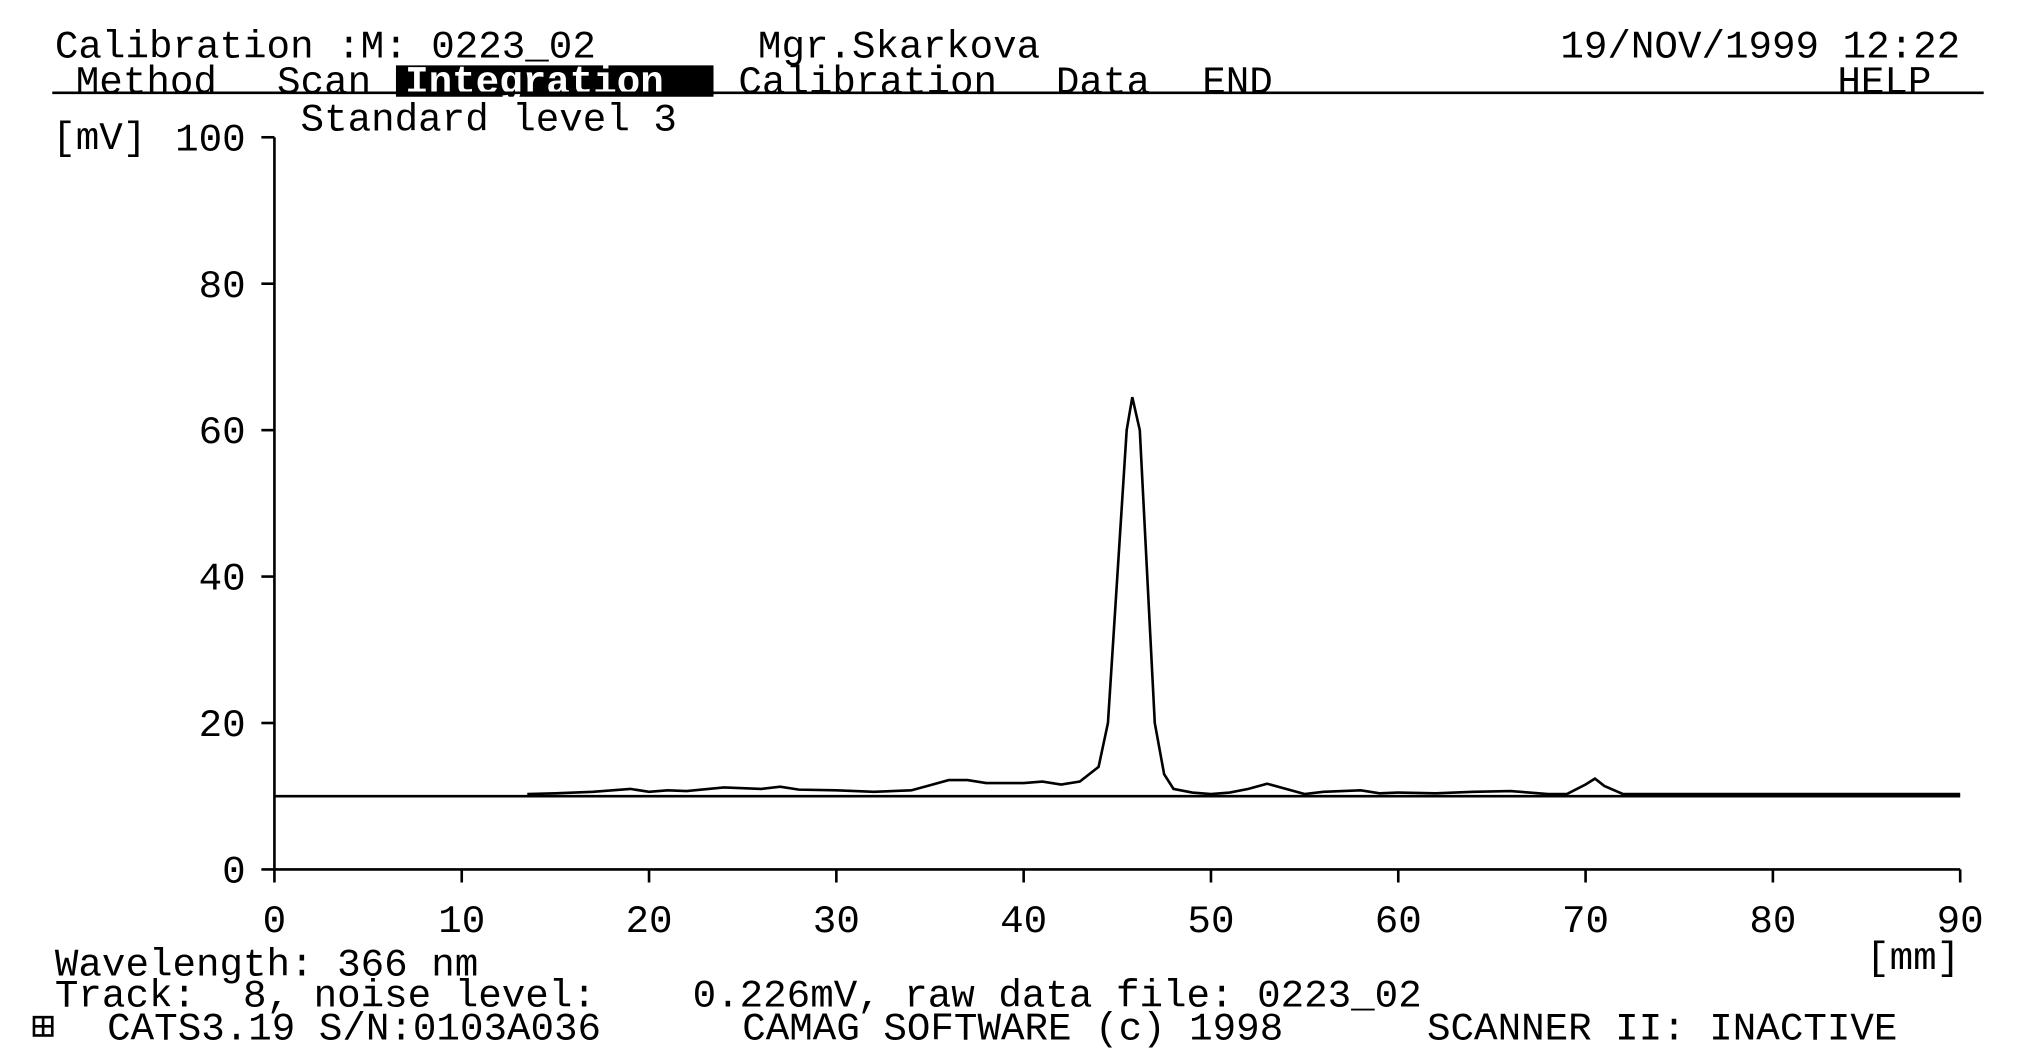 This screenshot has width=2019, height=1059. I want to click on x-tick-label: 10, so click(461, 921).